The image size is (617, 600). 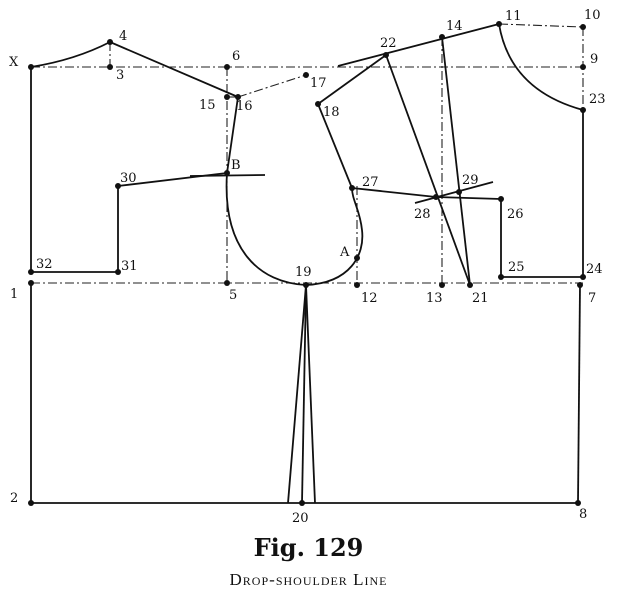 What do you see at coordinates (541, 67) in the screenshot?
I see `front-neck-curve` at bounding box center [541, 67].